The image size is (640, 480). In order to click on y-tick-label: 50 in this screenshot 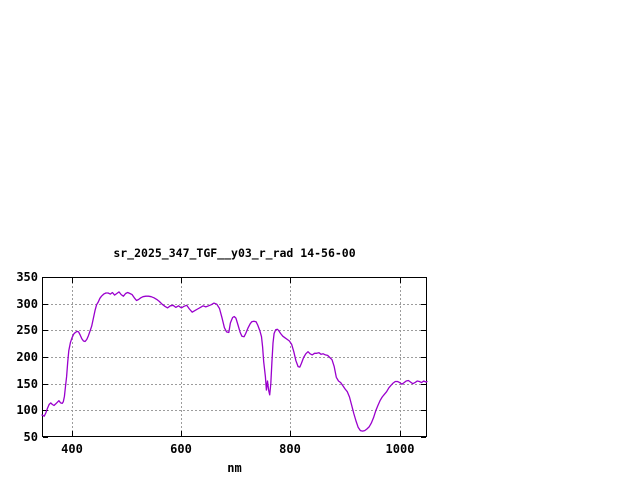, I will do `click(30, 437)`.